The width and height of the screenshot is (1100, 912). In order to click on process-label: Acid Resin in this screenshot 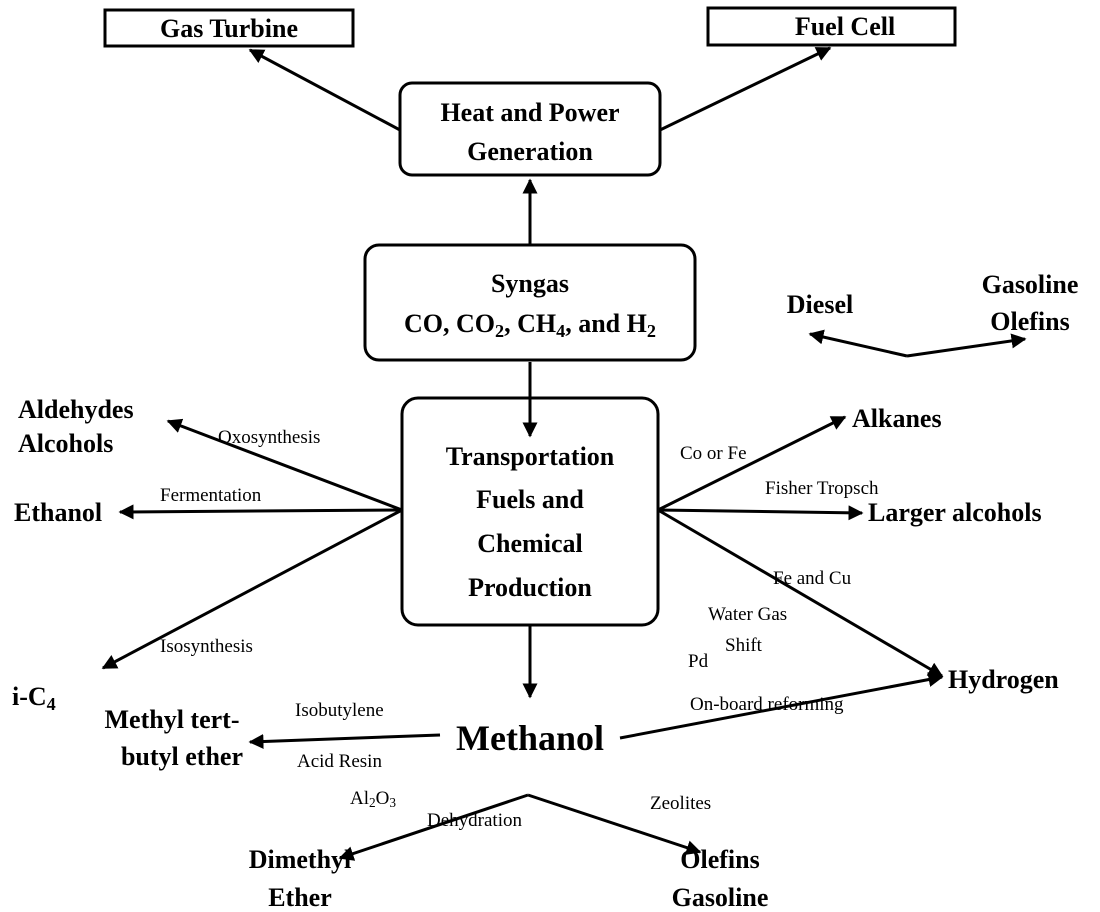, I will do `click(339, 761)`.